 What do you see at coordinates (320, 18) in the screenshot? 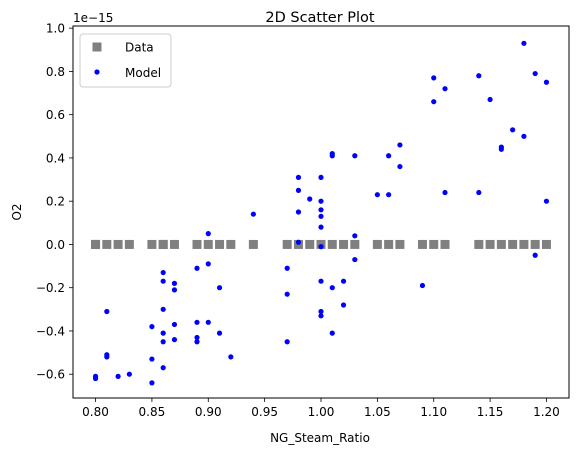
I see `chart-title: 2D Scatter Plot` at bounding box center [320, 18].